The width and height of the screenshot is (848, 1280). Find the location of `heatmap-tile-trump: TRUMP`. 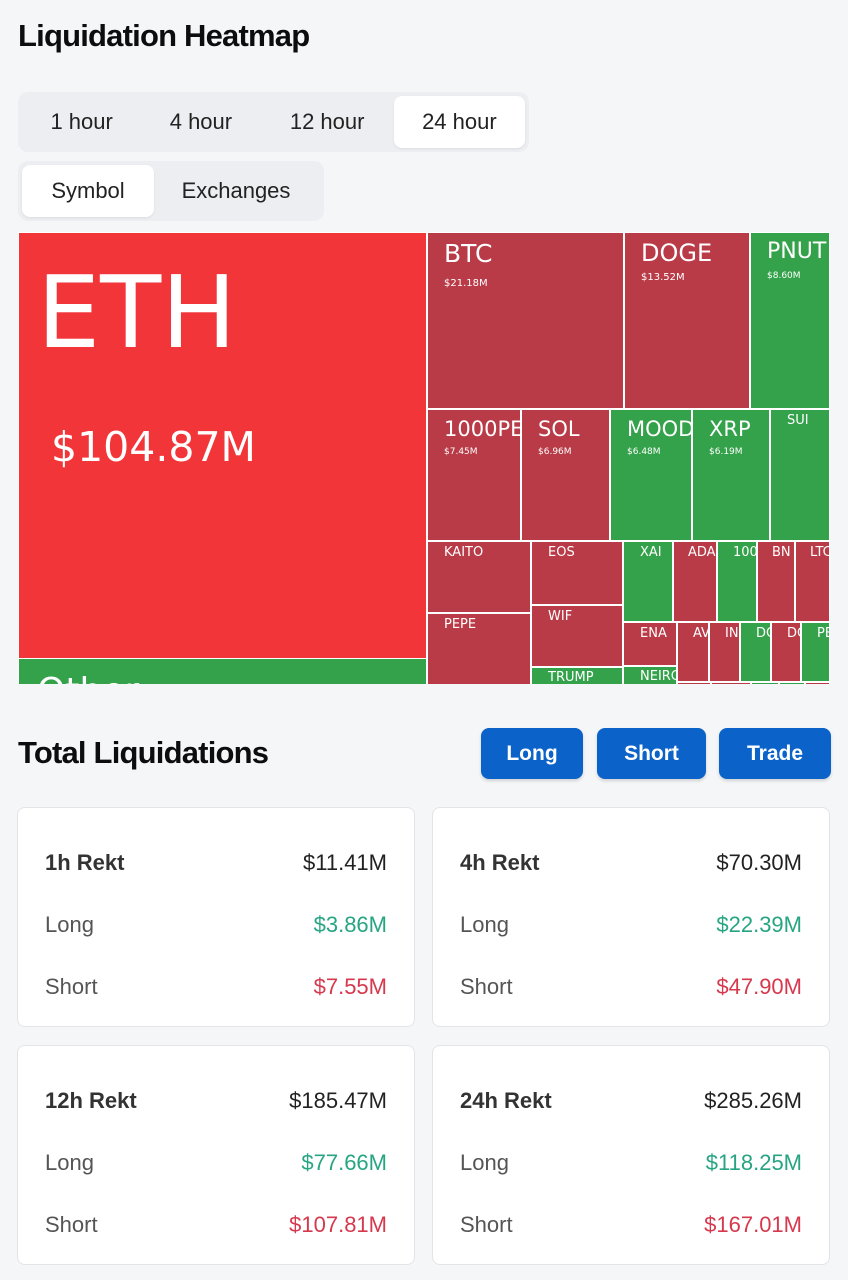

heatmap-tile-trump: TRUMP is located at coordinates (577, 675).